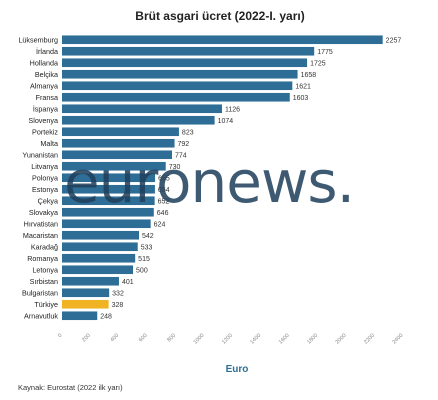 This screenshot has height=400, width=438. Describe the element at coordinates (143, 338) in the screenshot. I see `x-tick-label: 600` at that location.